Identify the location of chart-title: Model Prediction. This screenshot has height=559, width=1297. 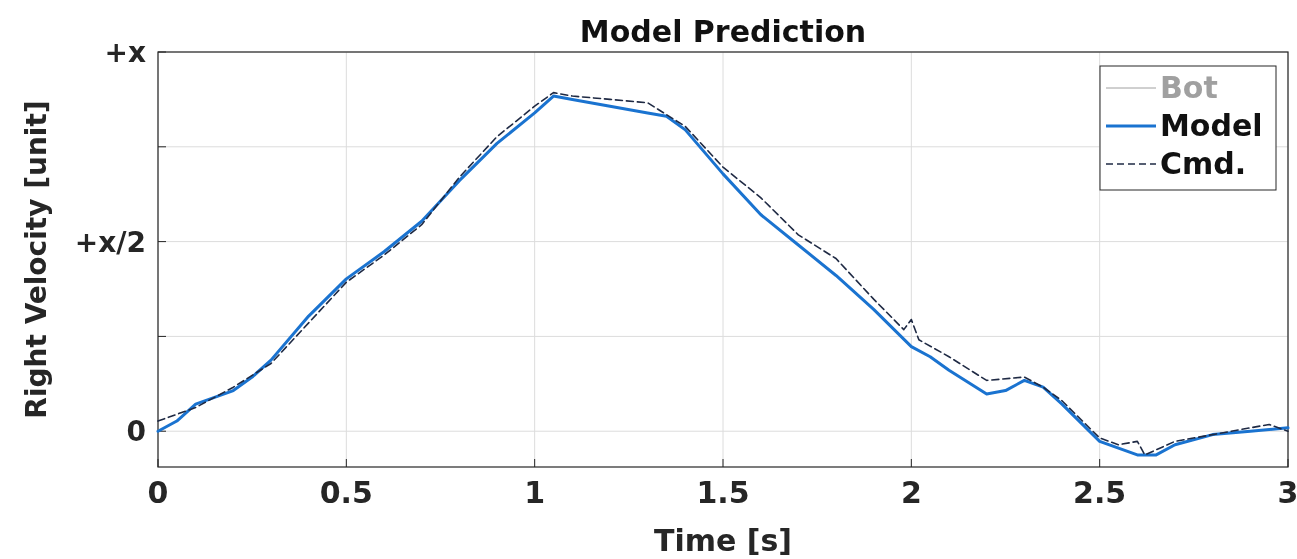
(723, 31).